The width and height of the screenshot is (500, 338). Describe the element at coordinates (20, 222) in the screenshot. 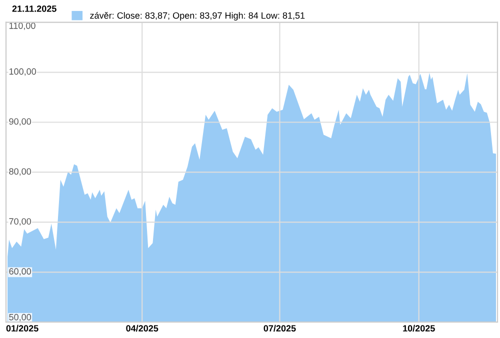

I see `y-tick-label: 70,00` at that location.